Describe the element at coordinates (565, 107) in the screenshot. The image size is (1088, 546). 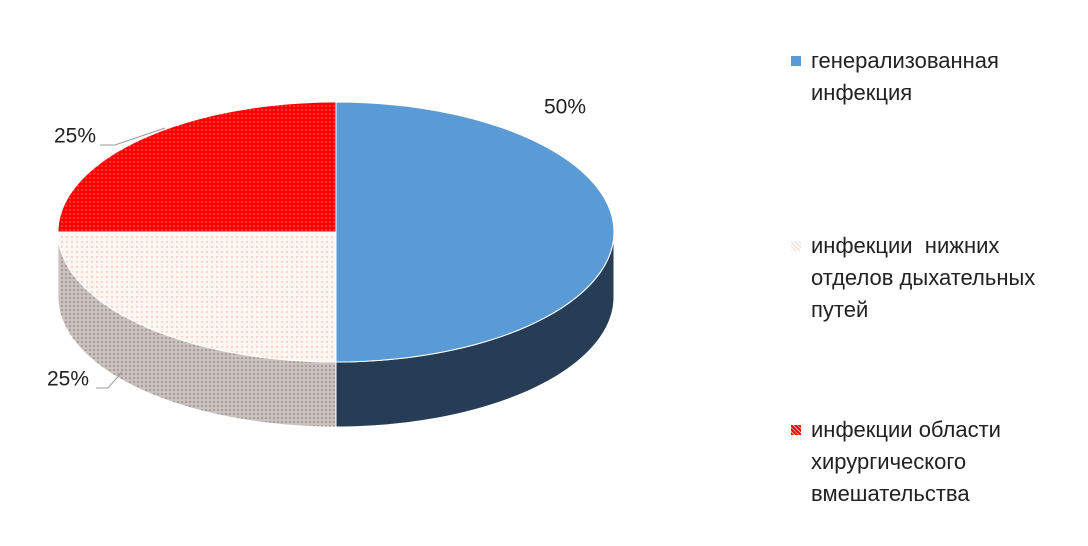
I see `data-label: 50%` at that location.